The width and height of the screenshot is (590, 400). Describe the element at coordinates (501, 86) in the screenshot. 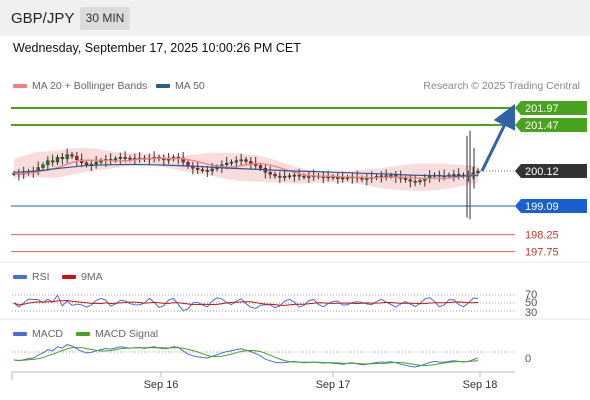

I see `research-credit: Research © 2025 Trading Central` at that location.